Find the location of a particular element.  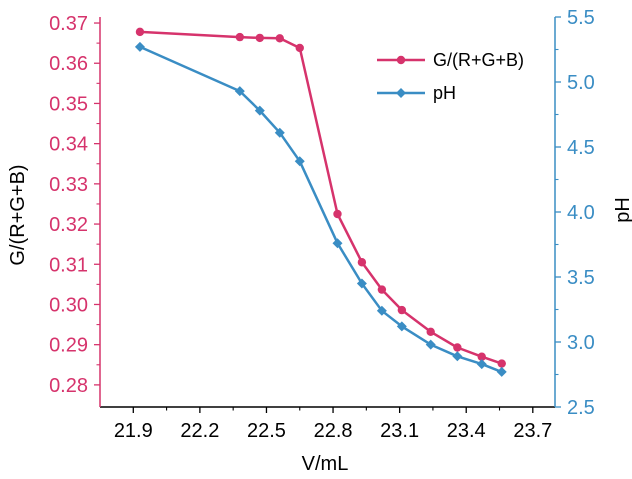

y-left-tick-label: 0.30 is located at coordinates (68, 305).